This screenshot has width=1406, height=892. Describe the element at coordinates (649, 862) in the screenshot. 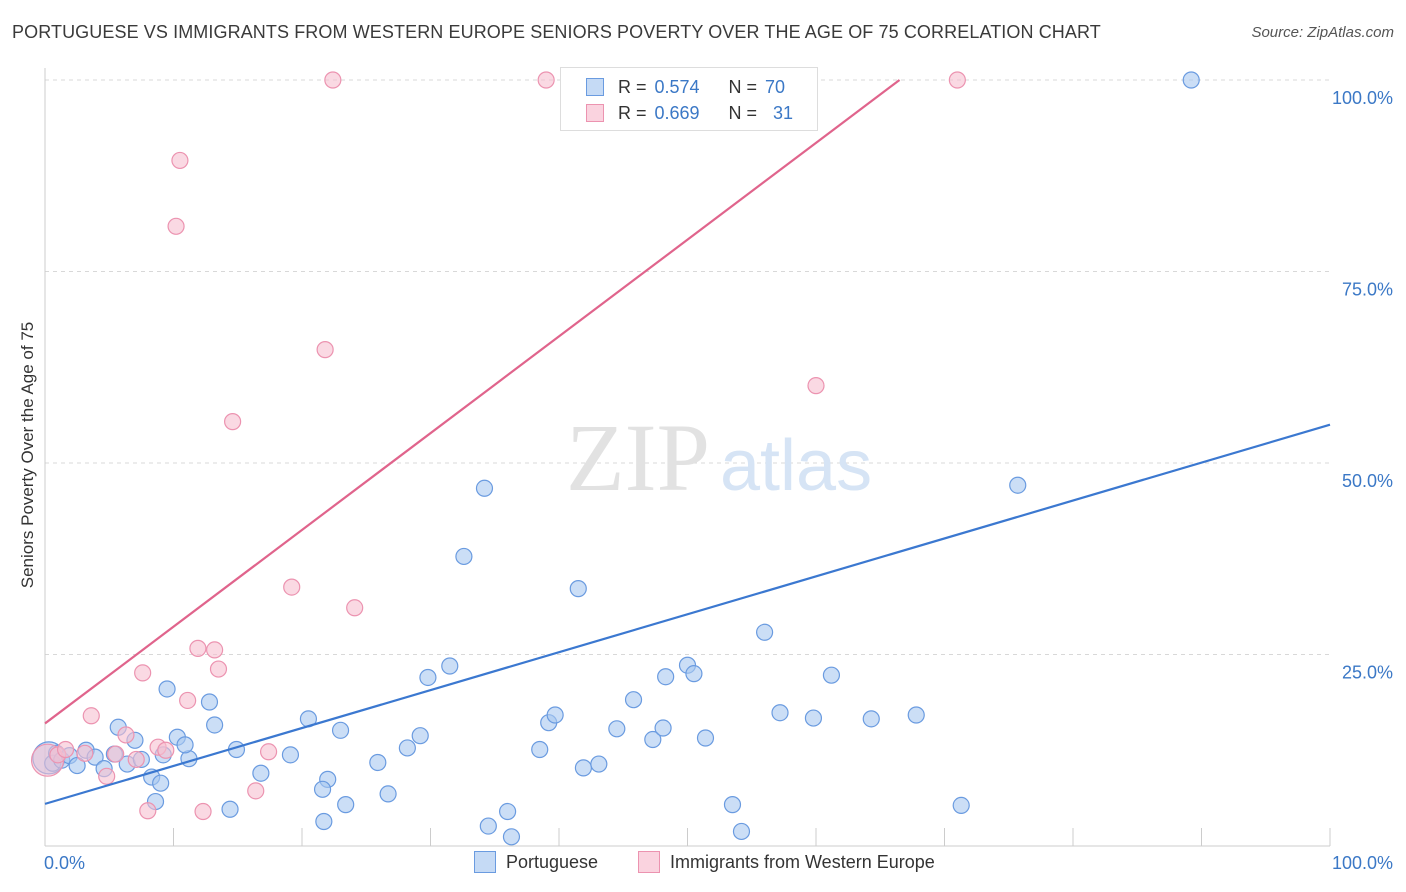

I see `bottom-legend-swatch-pink` at that location.